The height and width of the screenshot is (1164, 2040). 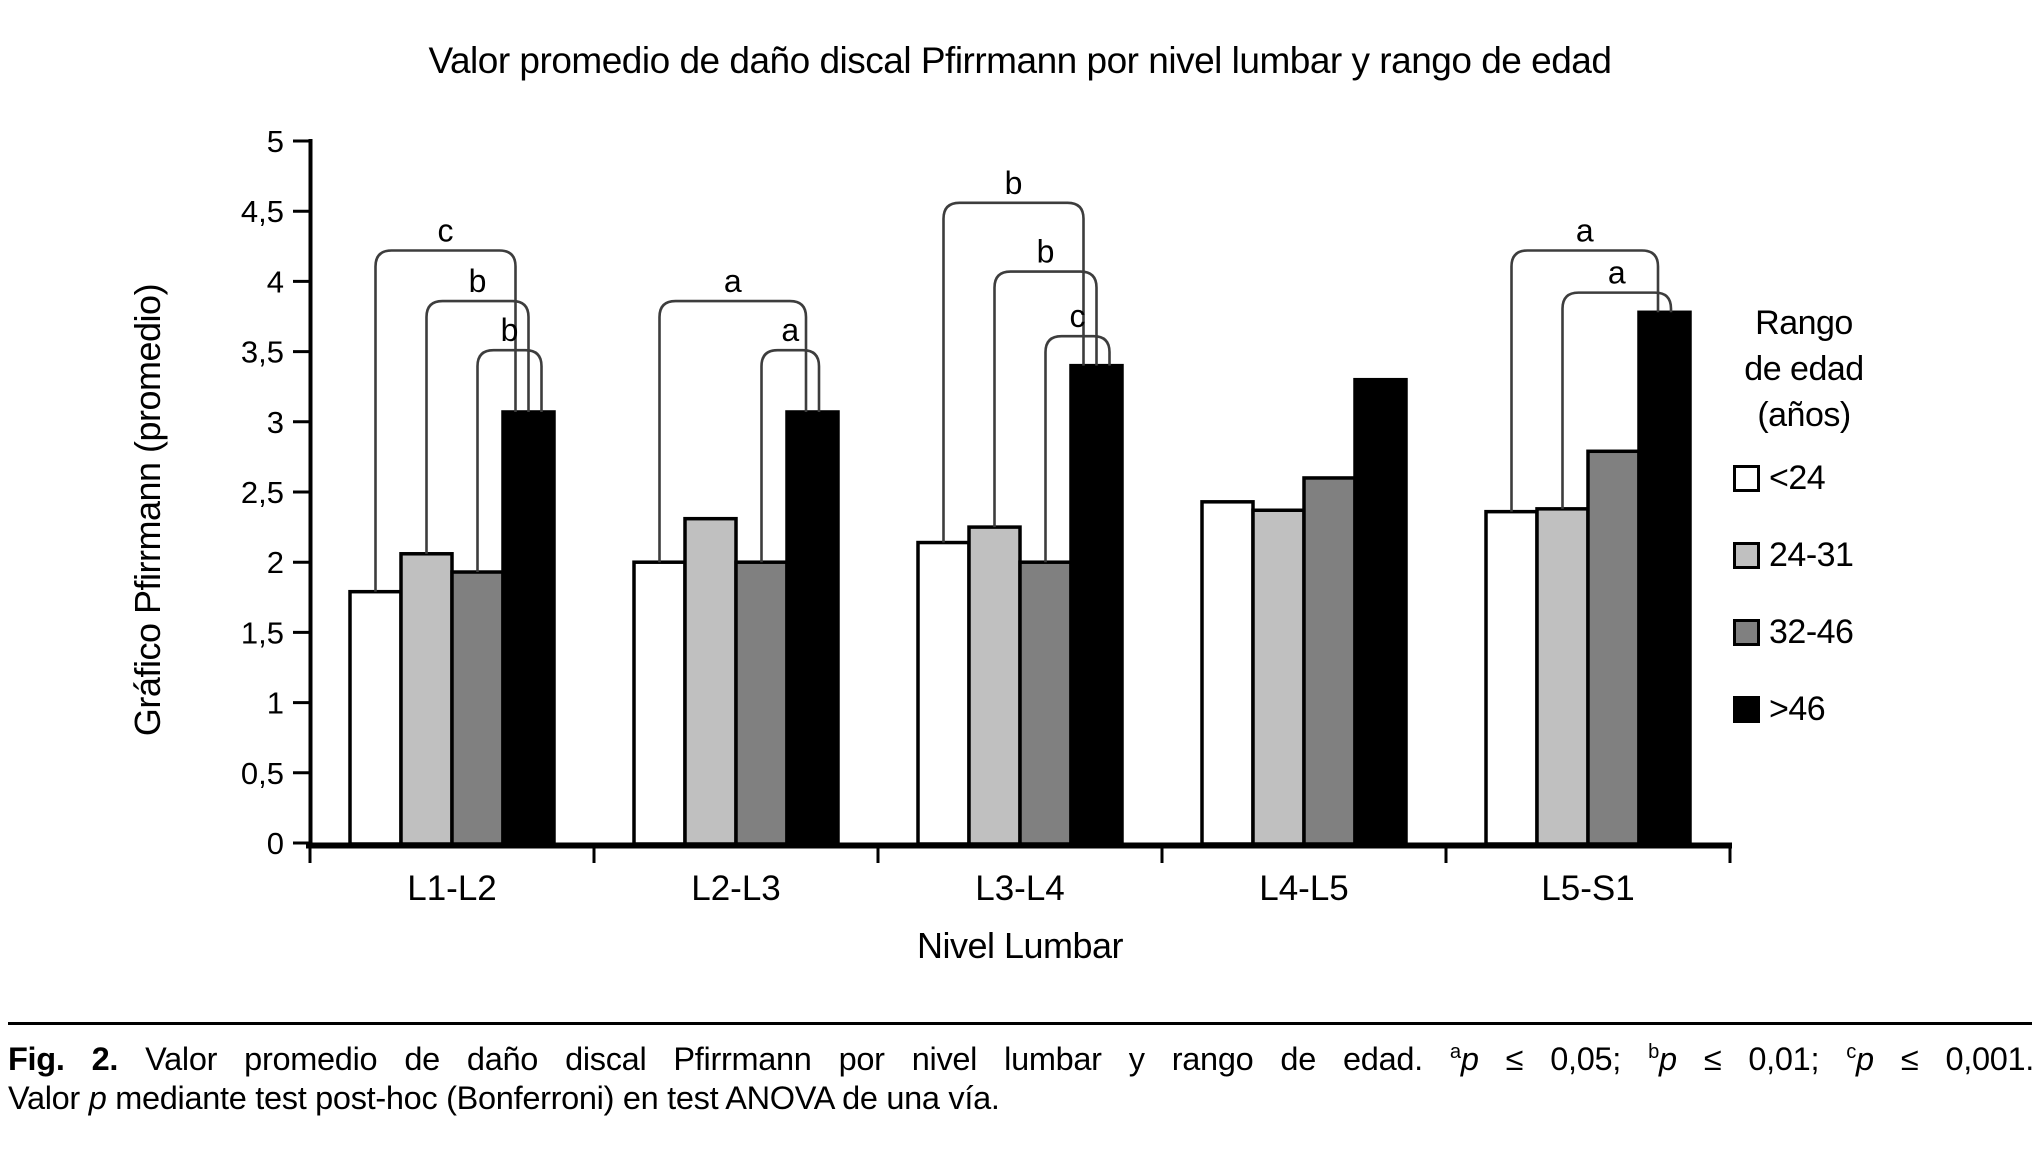 I want to click on y-tick-label: 3,5, so click(x=262, y=352).